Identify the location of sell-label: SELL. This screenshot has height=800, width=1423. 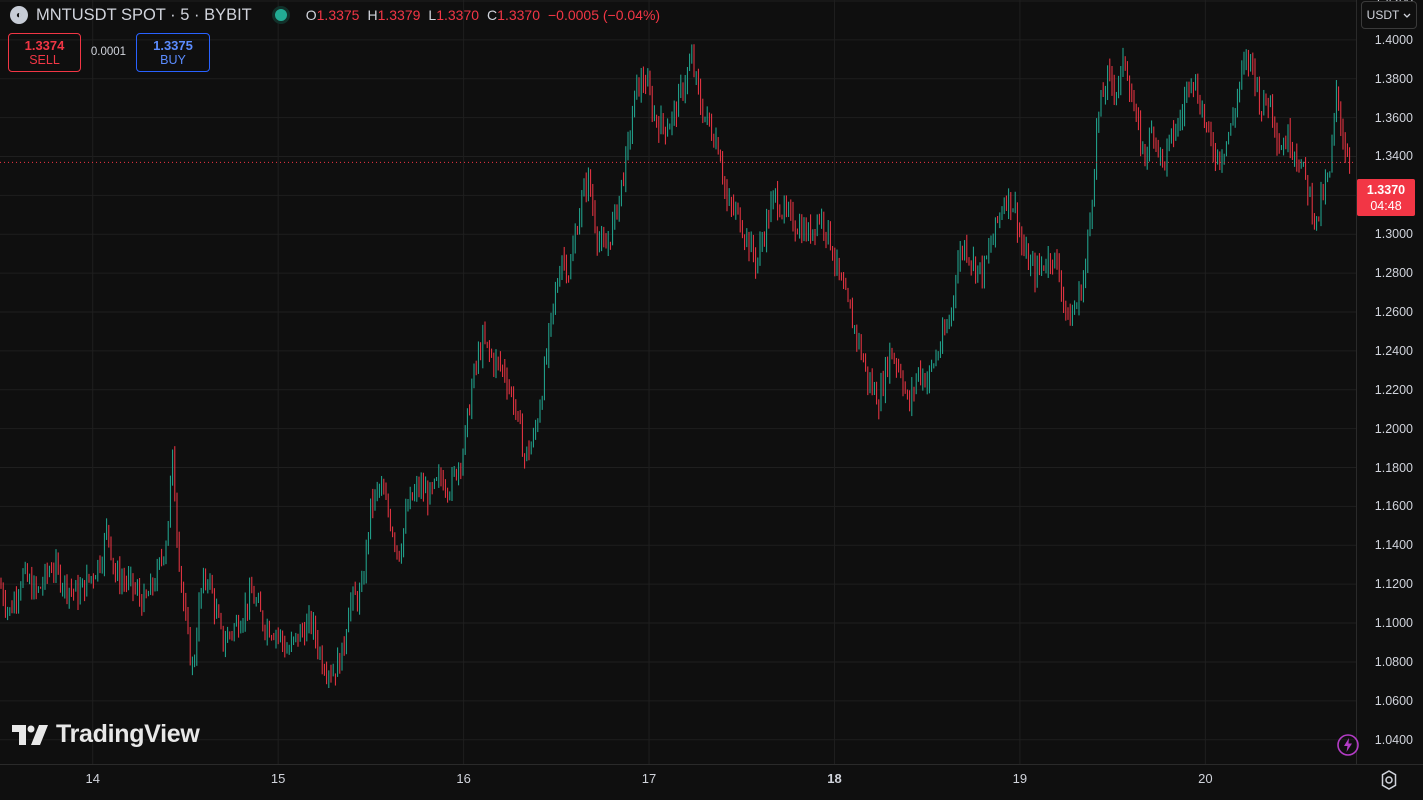
(44, 60).